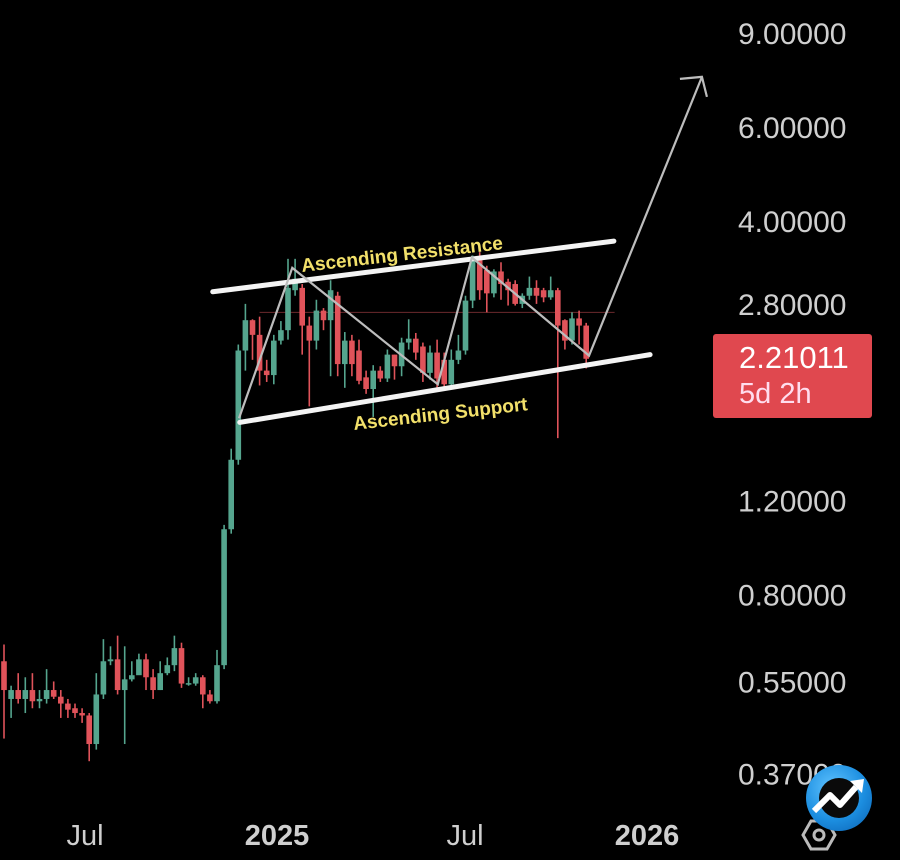 This screenshot has width=900, height=860. Describe the element at coordinates (792, 34) in the screenshot. I see `y-tick-label: 9.00000` at that location.